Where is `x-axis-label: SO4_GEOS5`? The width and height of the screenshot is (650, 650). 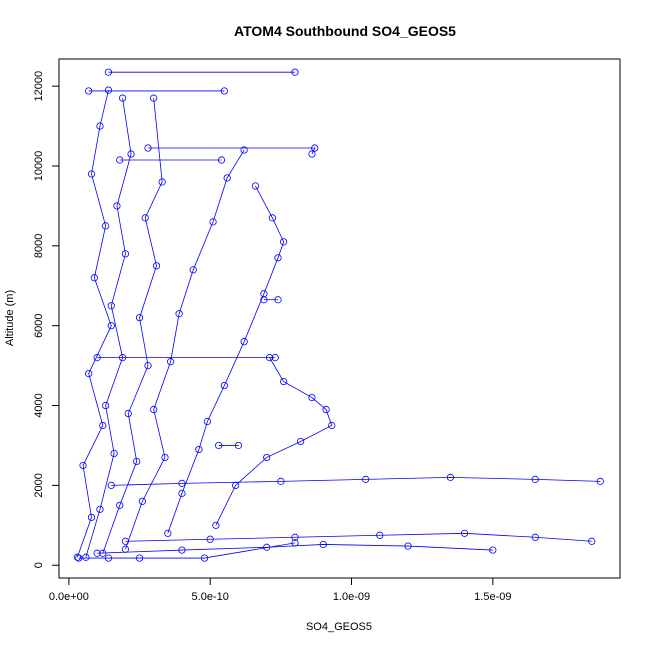
x-axis-label: SO4_GEOS5 is located at coordinates (339, 627).